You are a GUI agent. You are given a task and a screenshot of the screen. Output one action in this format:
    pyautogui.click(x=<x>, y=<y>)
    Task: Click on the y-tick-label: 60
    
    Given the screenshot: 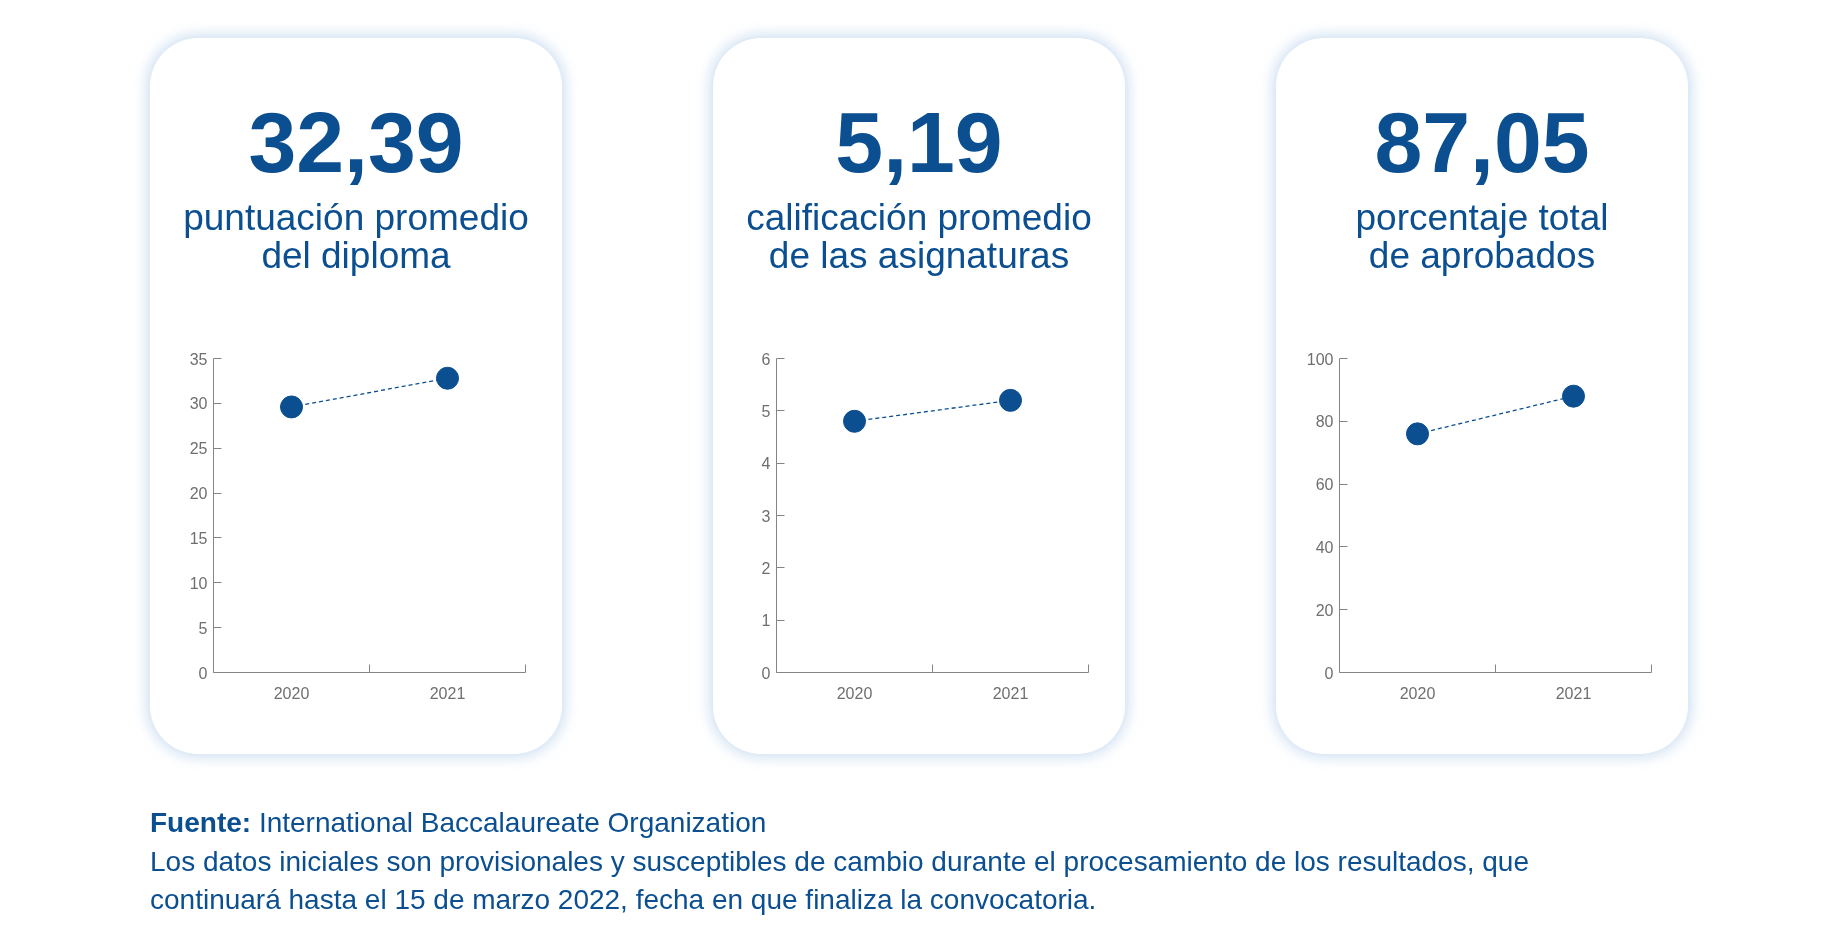 What is the action you would take?
    pyautogui.click(x=1324, y=485)
    